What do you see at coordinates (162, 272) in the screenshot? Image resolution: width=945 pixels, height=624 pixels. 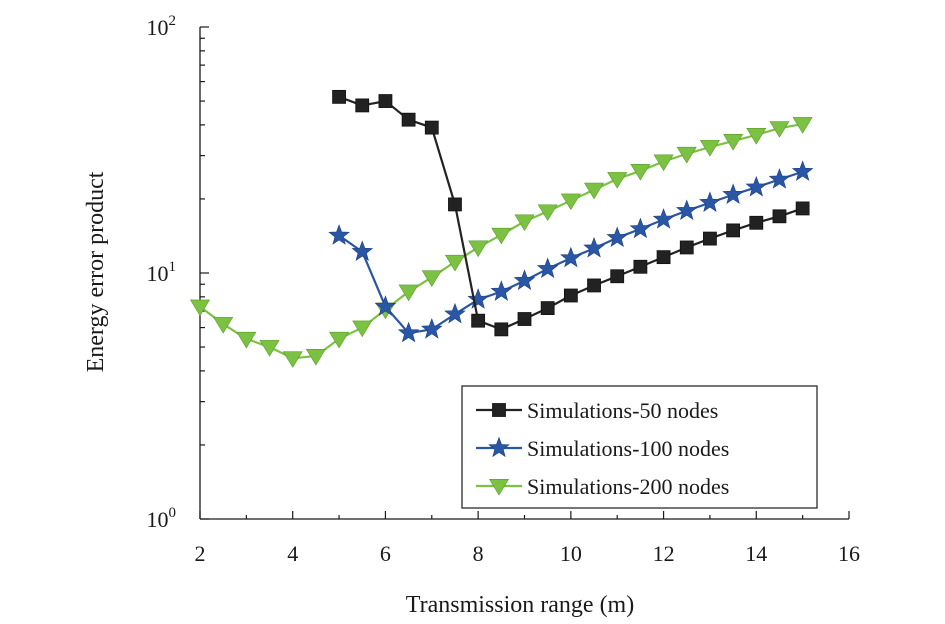 I see `y-tick-label: 10¹` at bounding box center [162, 272].